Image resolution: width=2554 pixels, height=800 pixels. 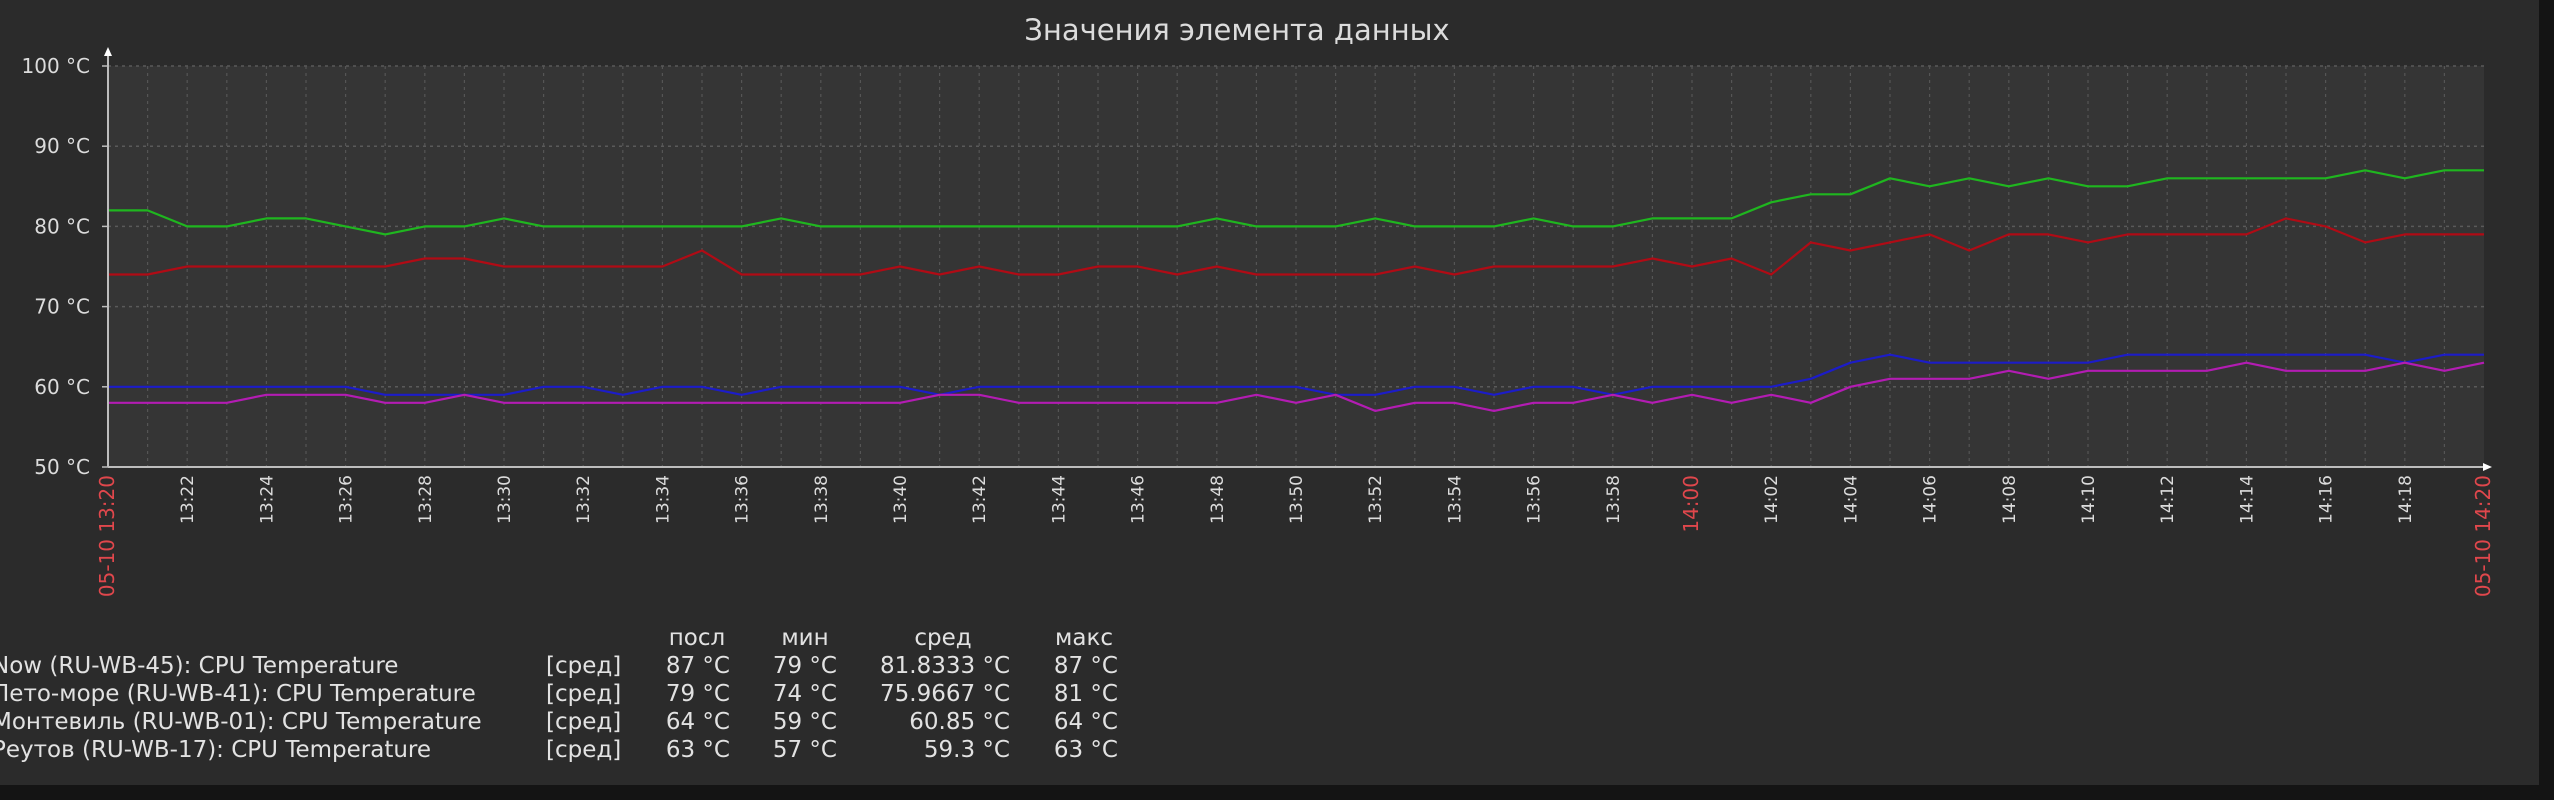 What do you see at coordinates (2487, 467) in the screenshot?
I see `x-axis-arrow` at bounding box center [2487, 467].